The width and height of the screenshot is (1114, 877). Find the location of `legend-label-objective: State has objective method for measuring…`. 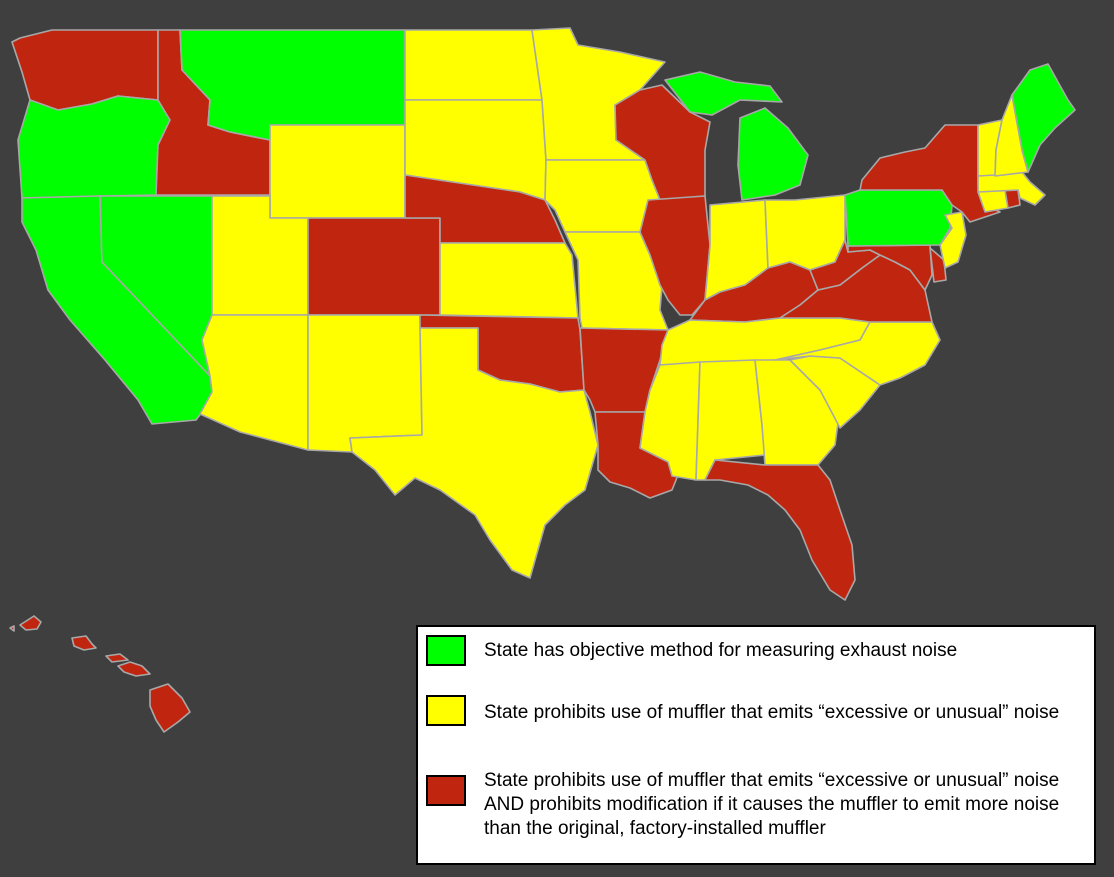

legend-label-objective: State has objective method for measuring… is located at coordinates (721, 650).